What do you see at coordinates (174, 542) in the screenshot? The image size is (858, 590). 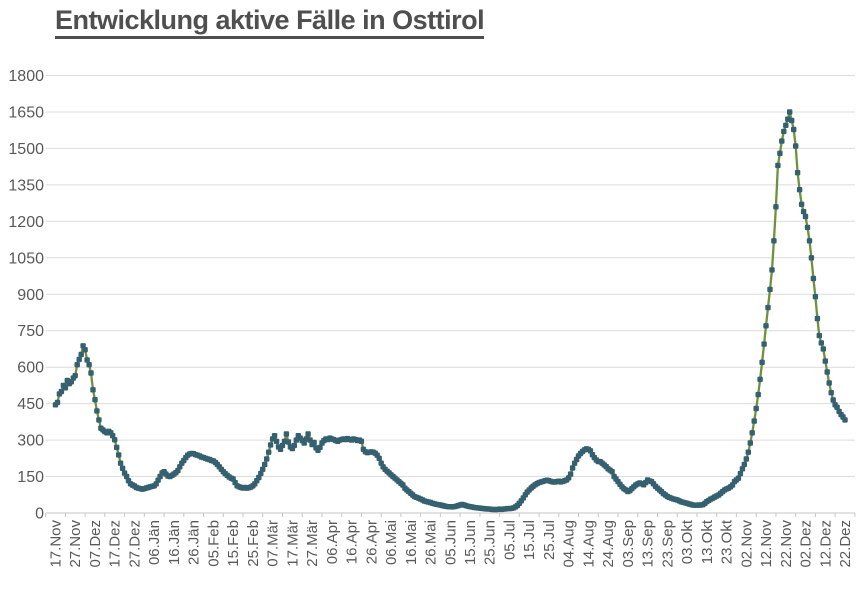 I see `x-tick-label: 16.Jän` at bounding box center [174, 542].